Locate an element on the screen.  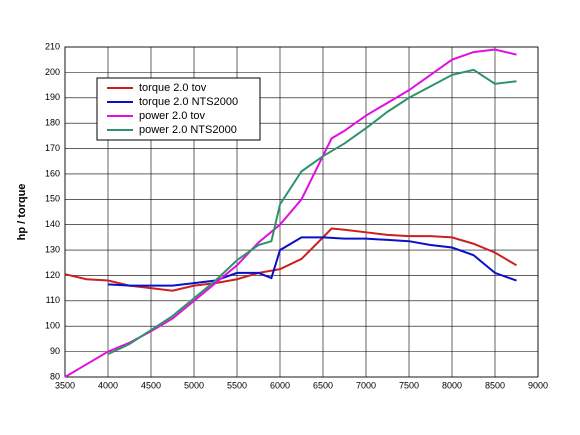
x-tick-label: 9000 is located at coordinates (538, 385).